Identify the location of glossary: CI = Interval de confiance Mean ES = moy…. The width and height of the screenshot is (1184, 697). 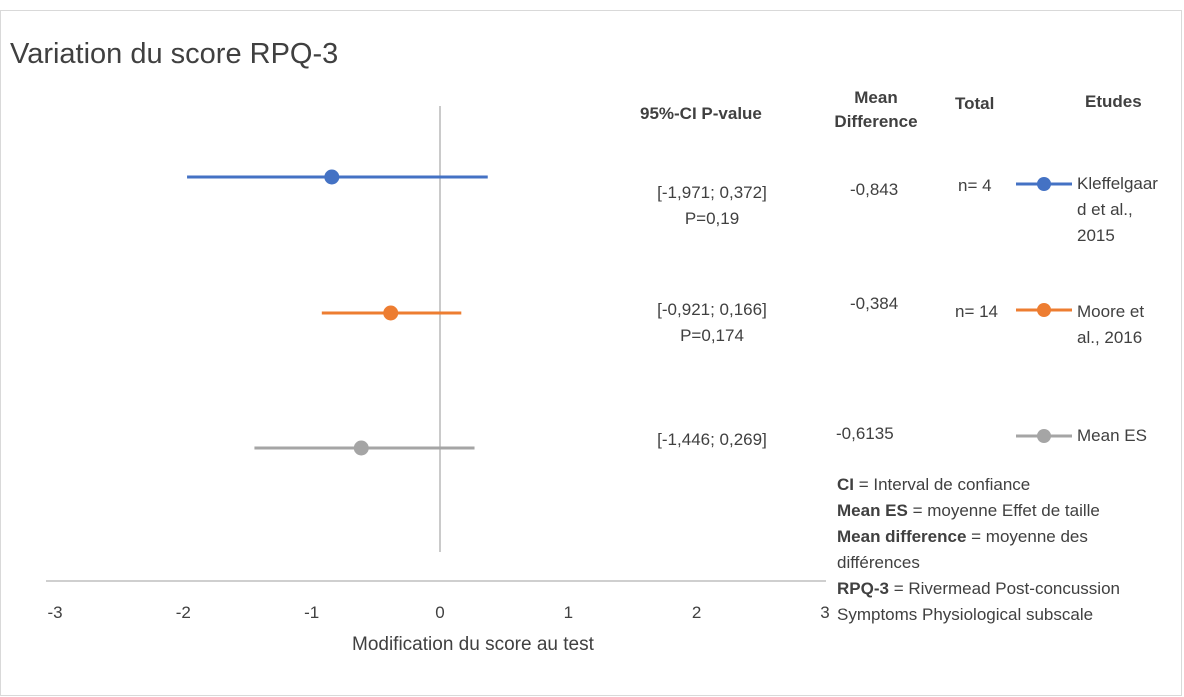
(1002, 550).